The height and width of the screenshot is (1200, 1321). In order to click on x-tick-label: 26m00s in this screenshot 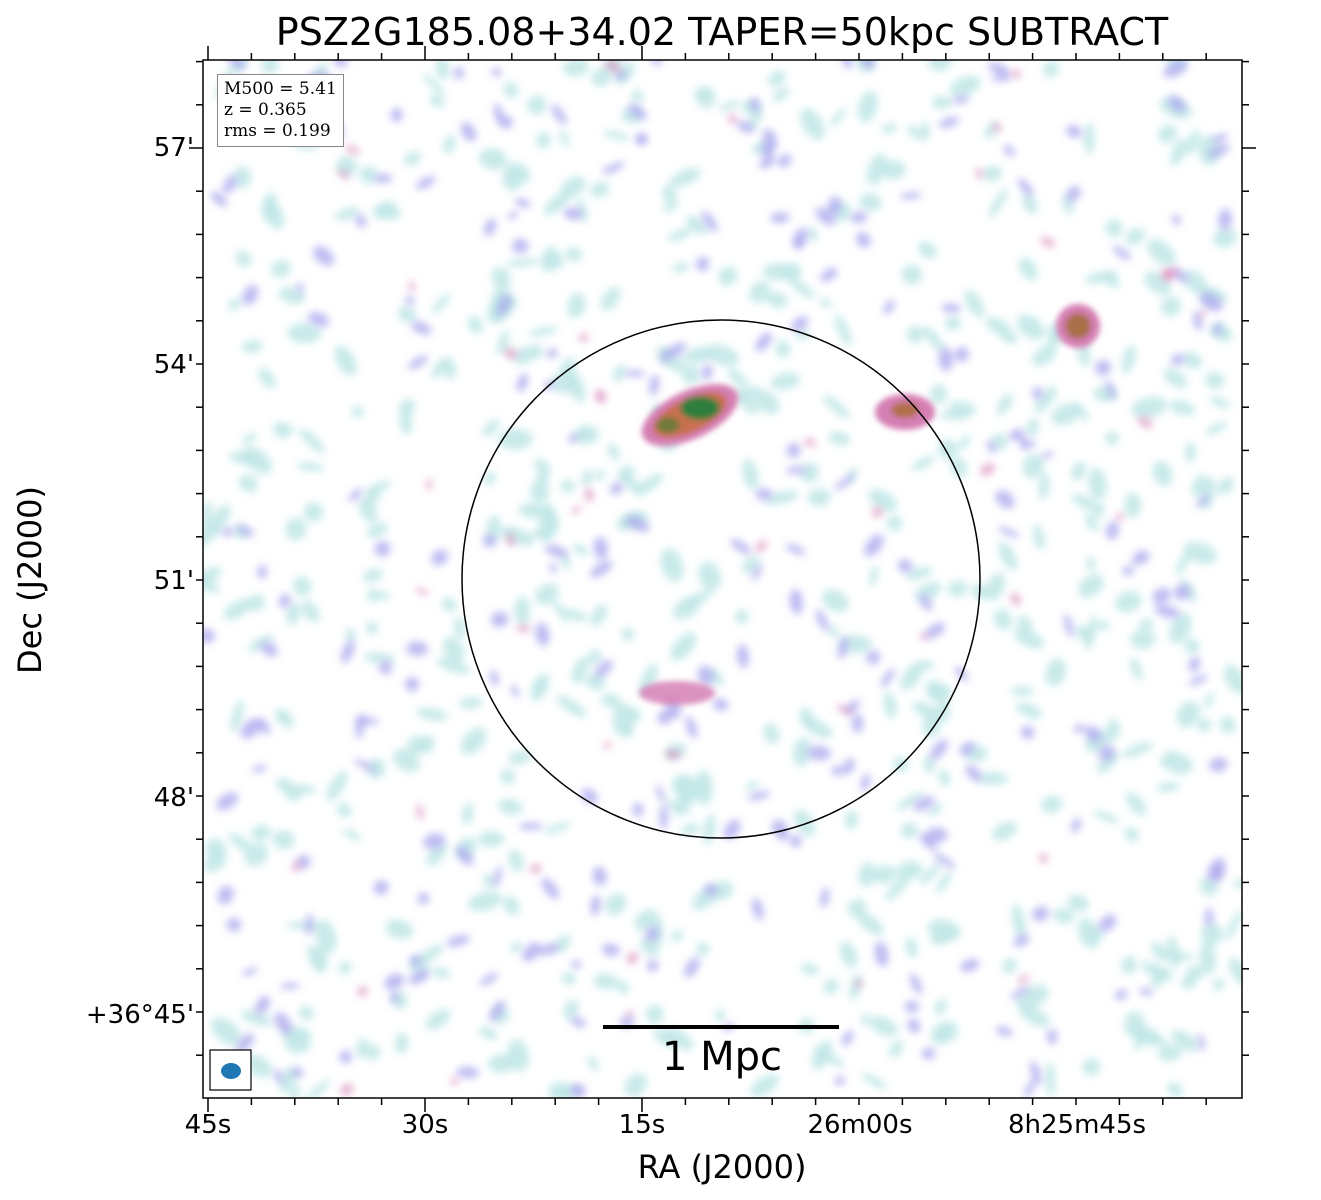, I will do `click(860, 1125)`.